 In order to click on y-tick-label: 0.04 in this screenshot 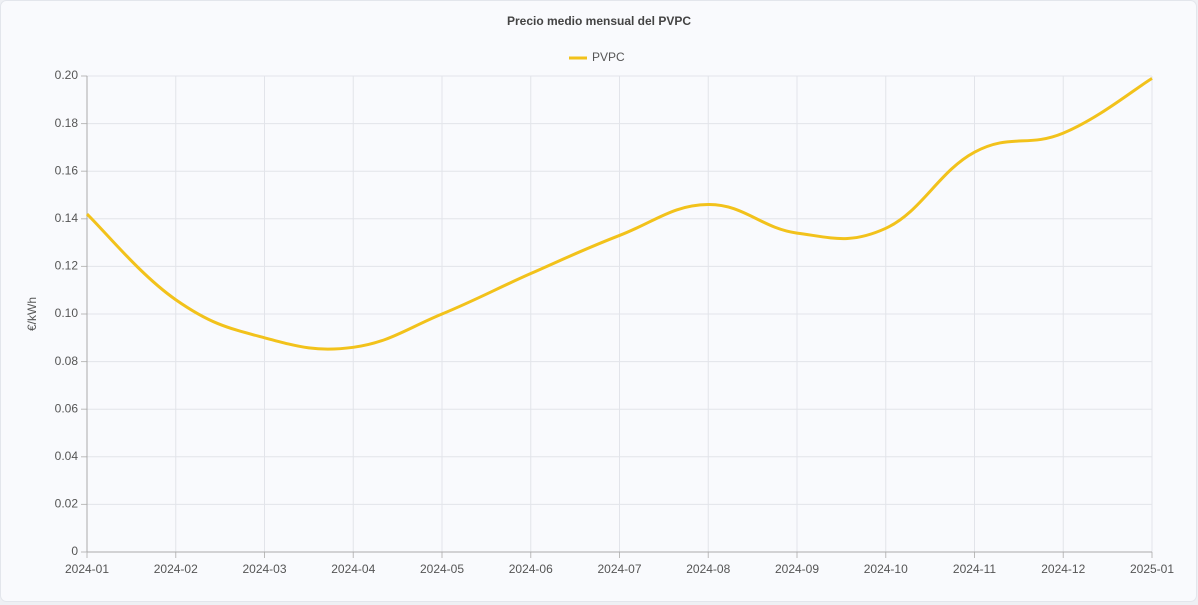, I will do `click(67, 456)`.